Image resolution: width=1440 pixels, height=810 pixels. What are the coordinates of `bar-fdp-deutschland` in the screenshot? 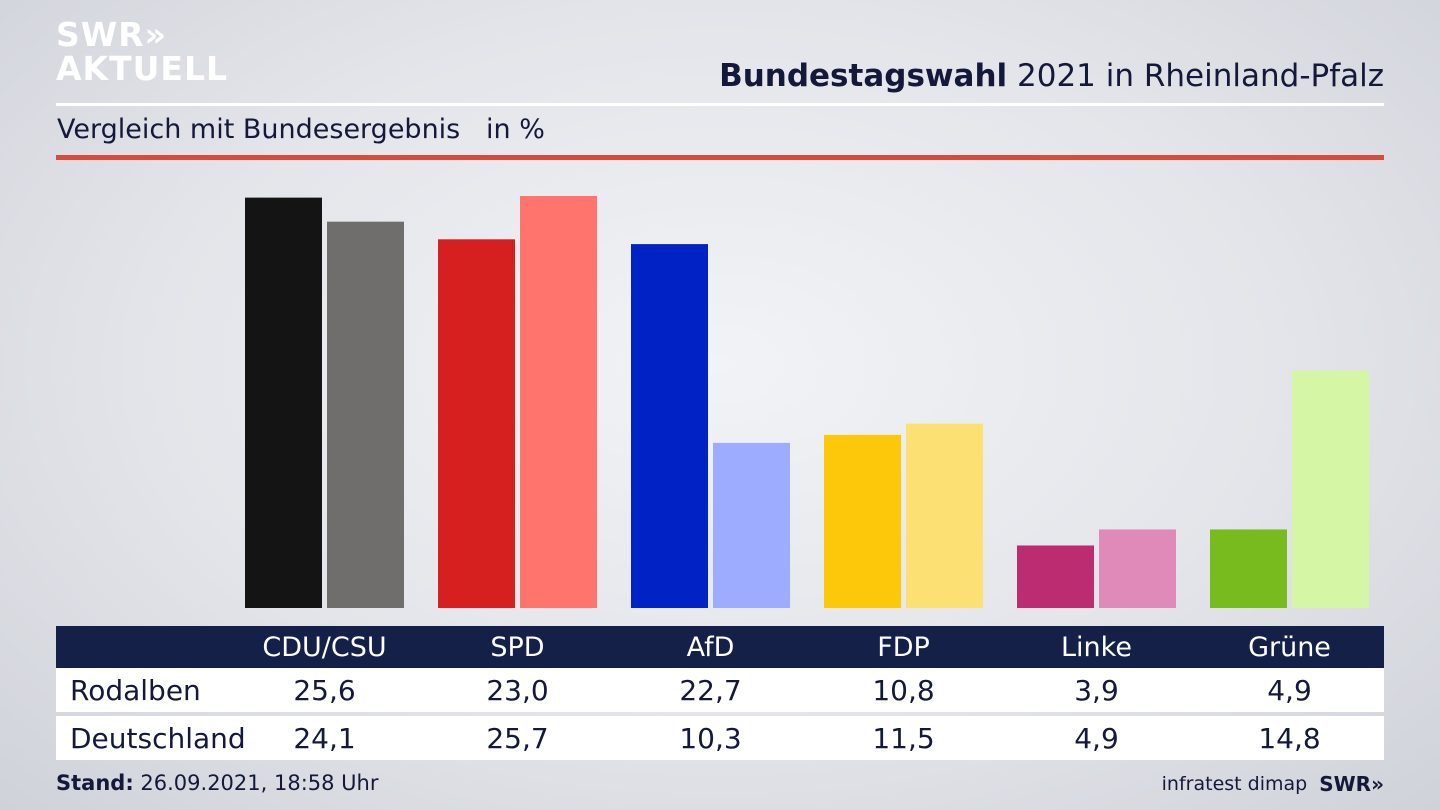 It's located at (944, 515).